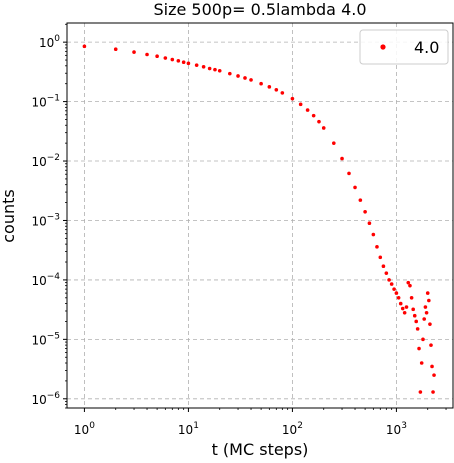  I want to click on x-axis-label: t (MC steps), so click(260, 449).